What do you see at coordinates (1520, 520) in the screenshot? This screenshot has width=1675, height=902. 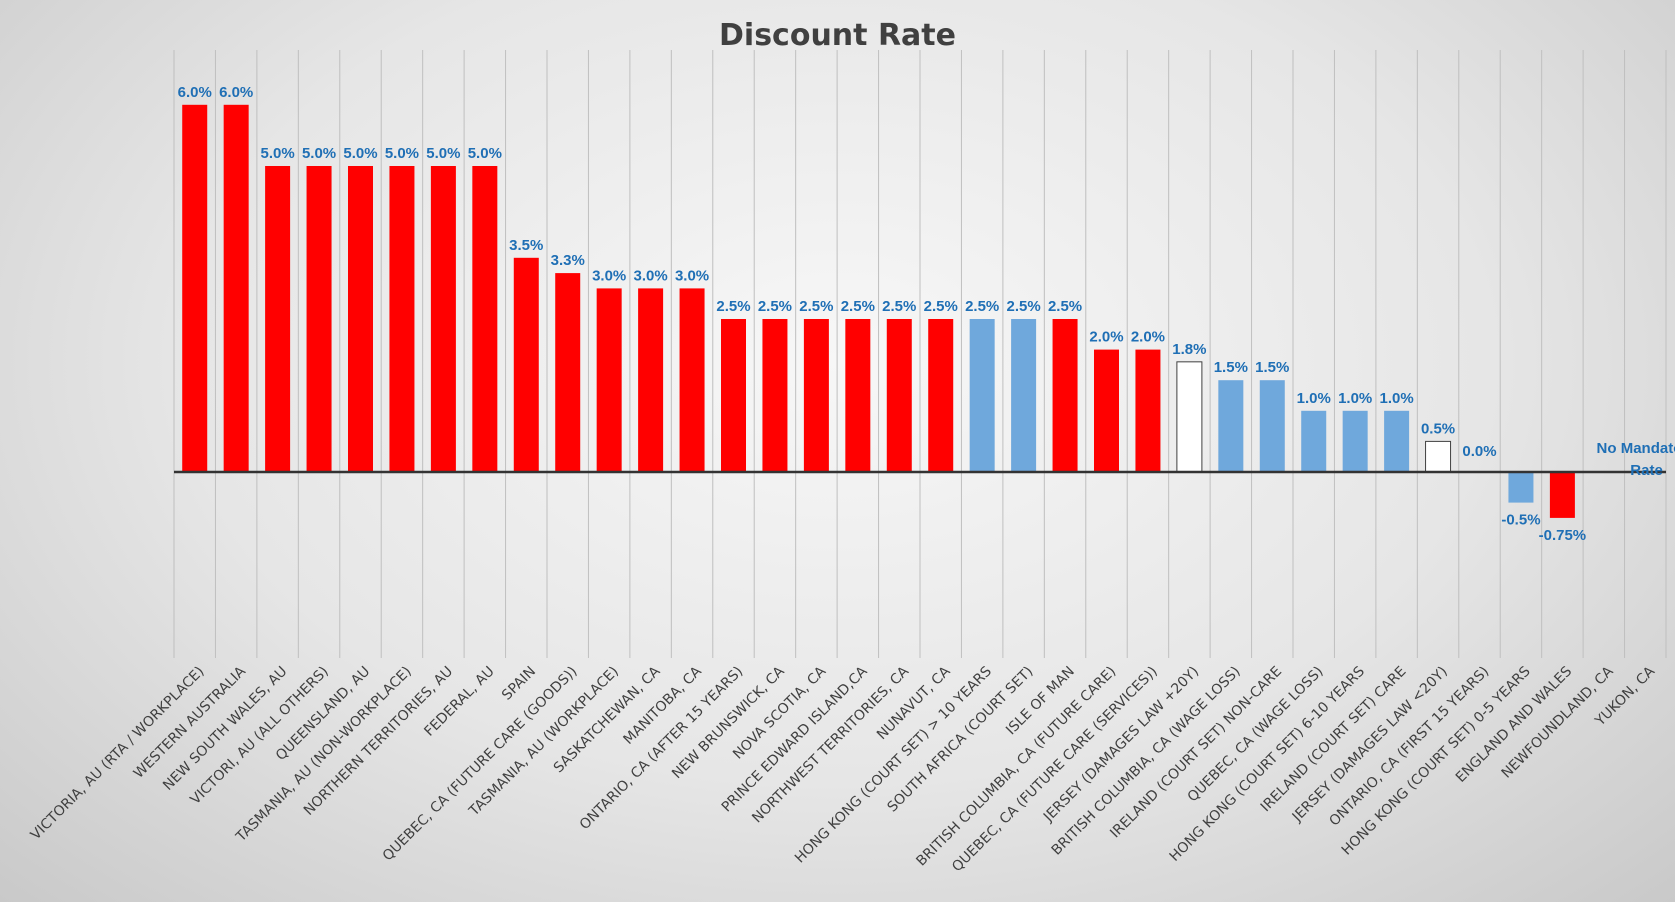 I see `value-label-hong-kong-court-set-0-5-years: -0.5%` at bounding box center [1520, 520].